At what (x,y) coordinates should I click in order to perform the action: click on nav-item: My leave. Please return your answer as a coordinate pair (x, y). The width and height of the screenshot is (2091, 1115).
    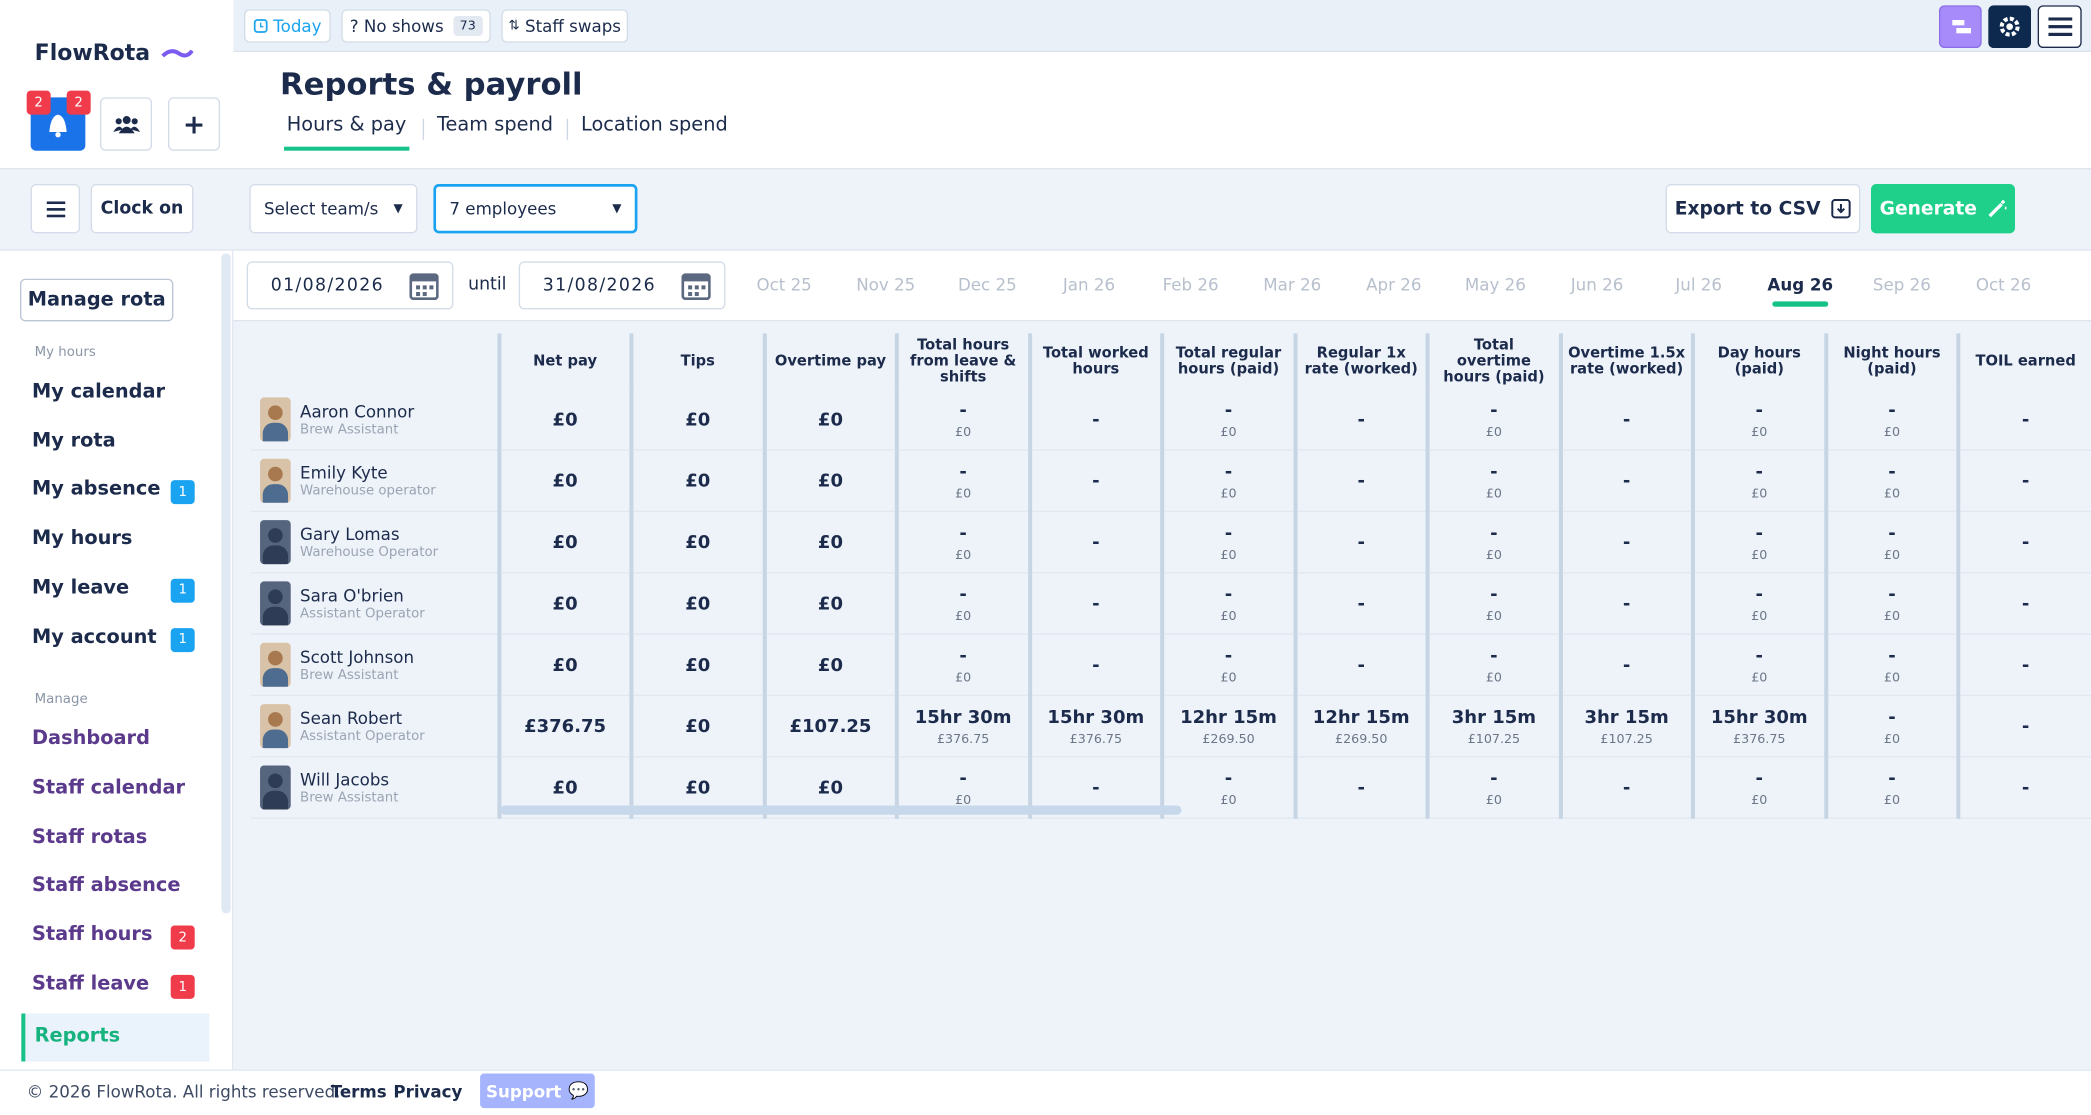
    Looking at the image, I should click on (81, 588).